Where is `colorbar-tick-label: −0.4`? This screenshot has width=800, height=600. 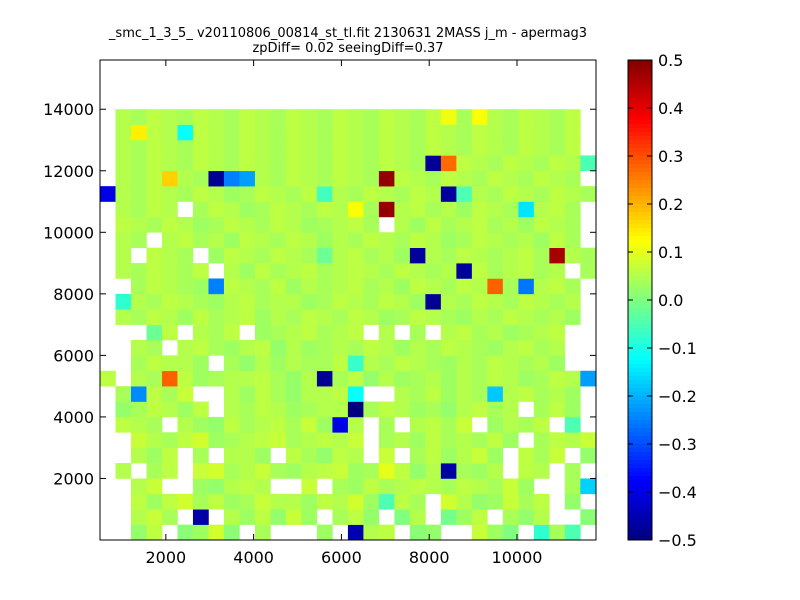 colorbar-tick-label: −0.4 is located at coordinates (677, 492).